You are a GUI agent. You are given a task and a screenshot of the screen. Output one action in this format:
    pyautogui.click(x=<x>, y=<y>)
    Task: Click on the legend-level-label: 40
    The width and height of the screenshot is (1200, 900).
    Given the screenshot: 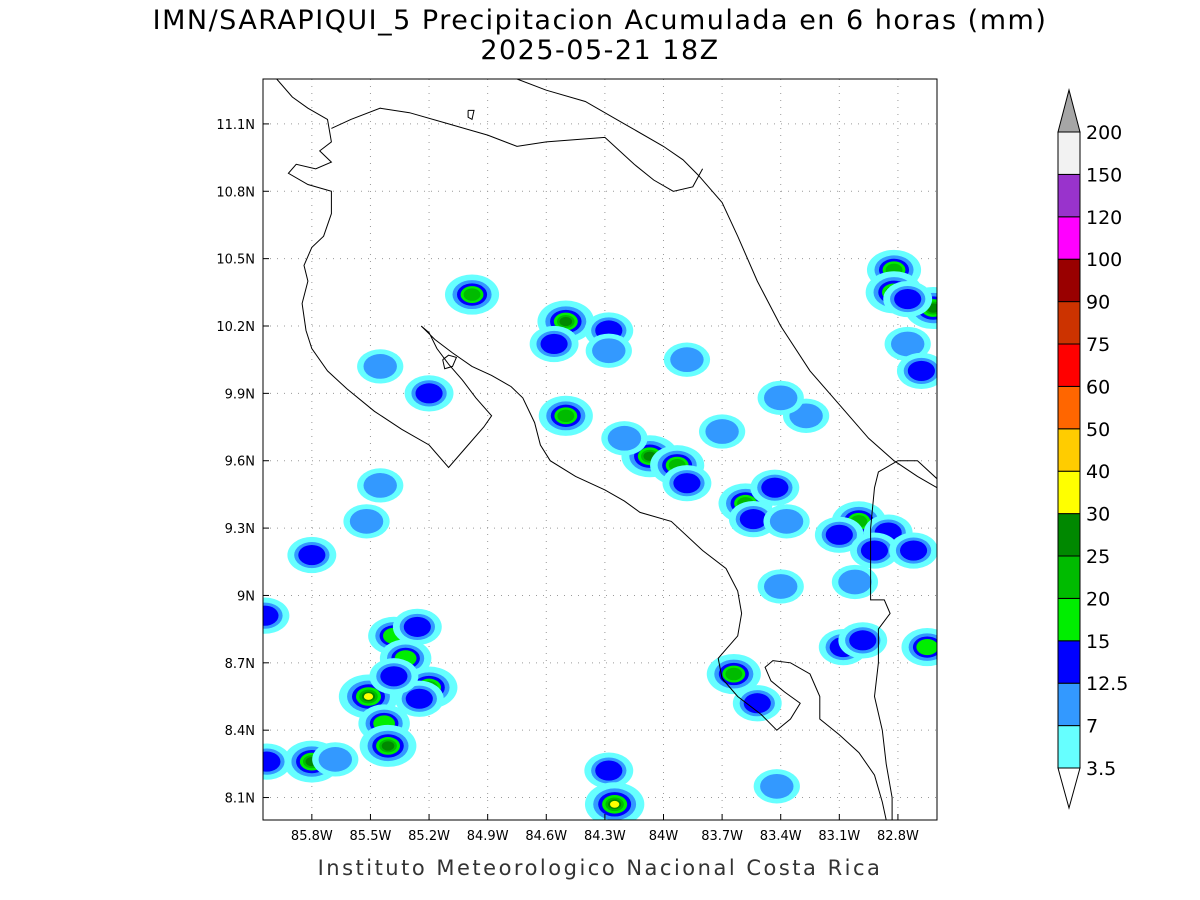 What is the action you would take?
    pyautogui.click(x=1098, y=472)
    